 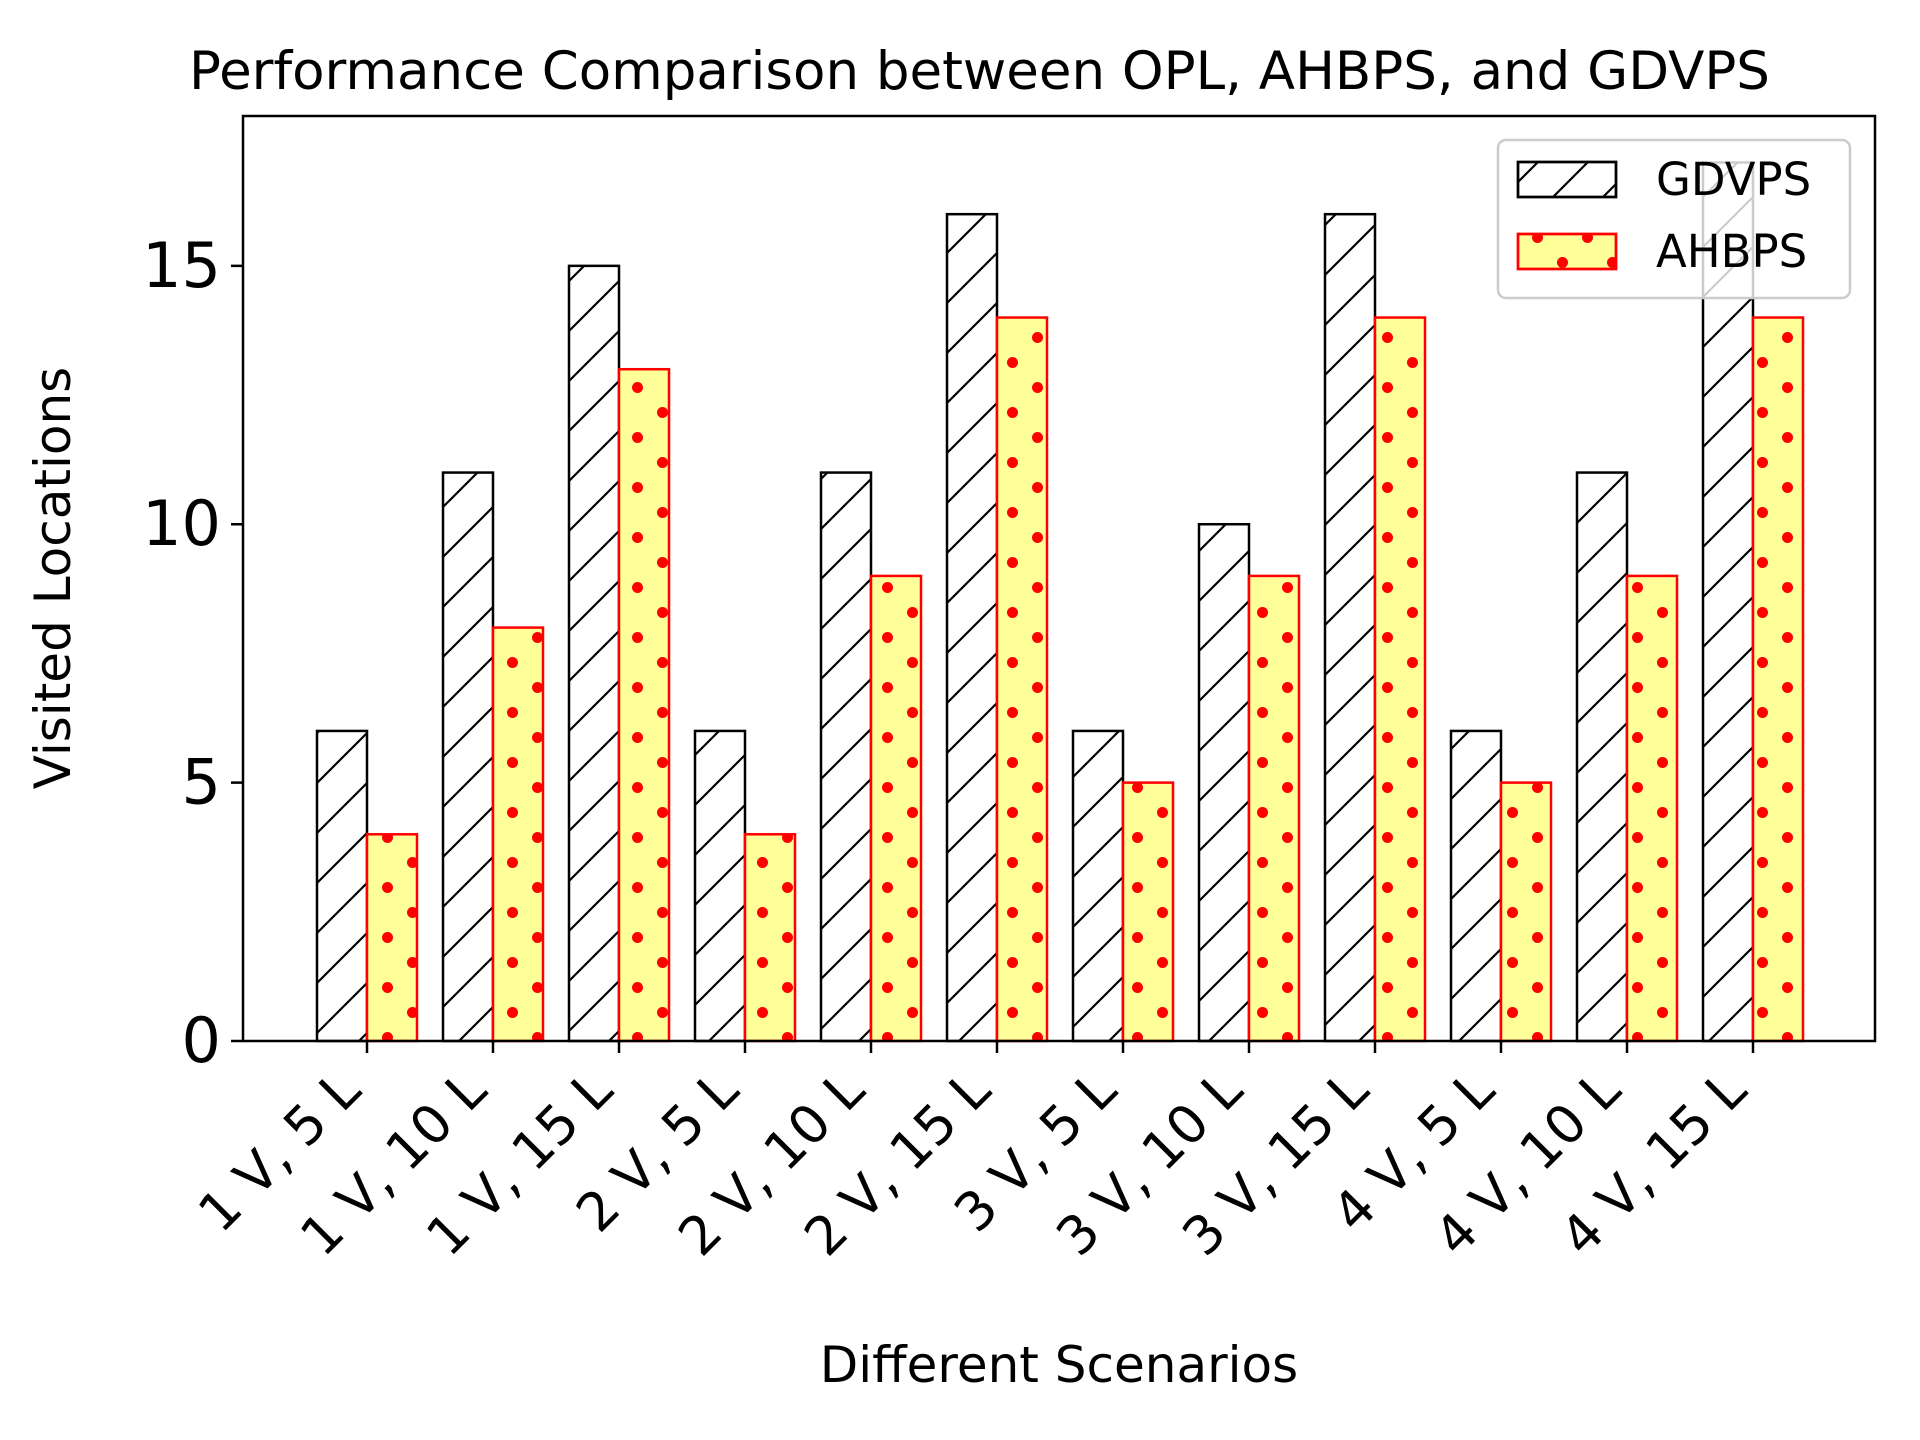 I want to click on y-axis-label: Visited Locations, so click(x=53, y=578).